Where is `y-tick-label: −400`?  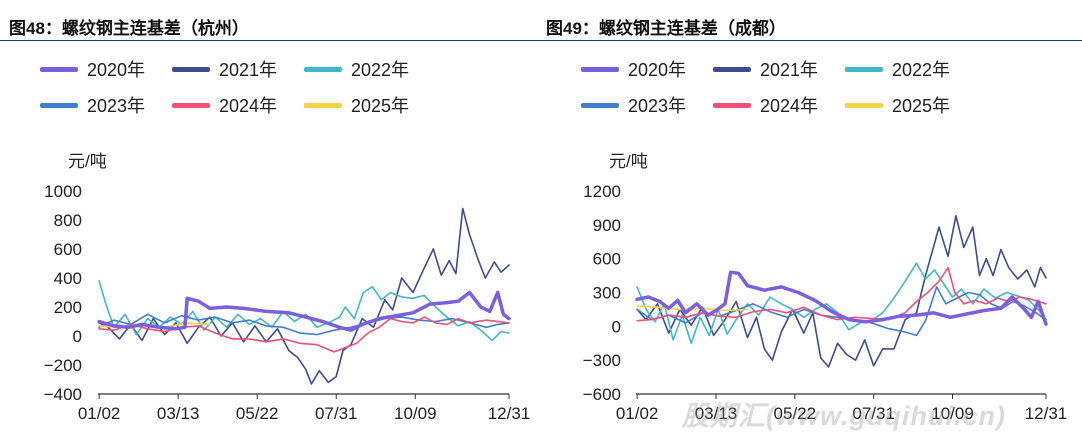 y-tick-label: −400 is located at coordinates (63, 394).